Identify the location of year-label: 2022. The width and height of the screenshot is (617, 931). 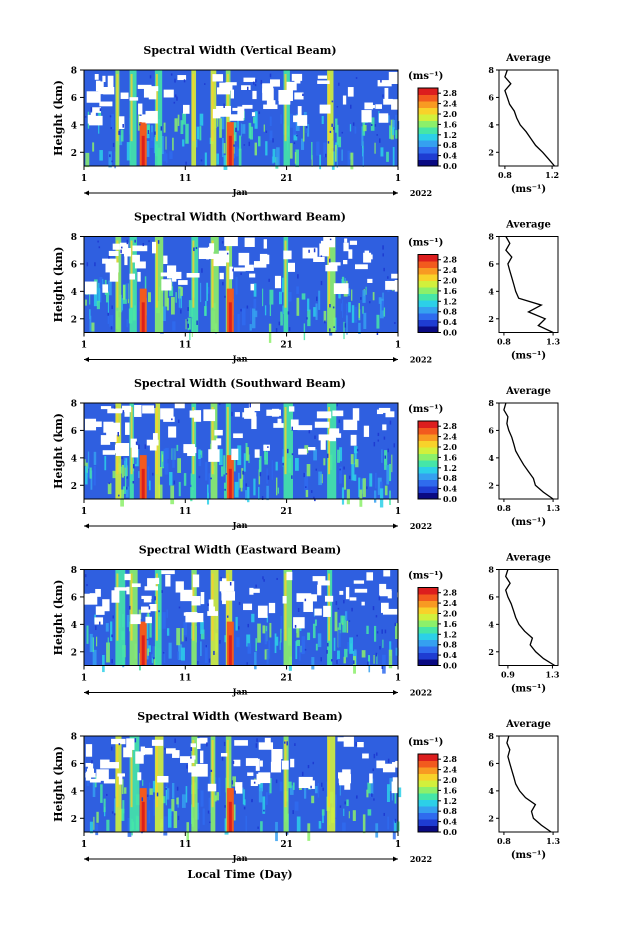
(421, 859).